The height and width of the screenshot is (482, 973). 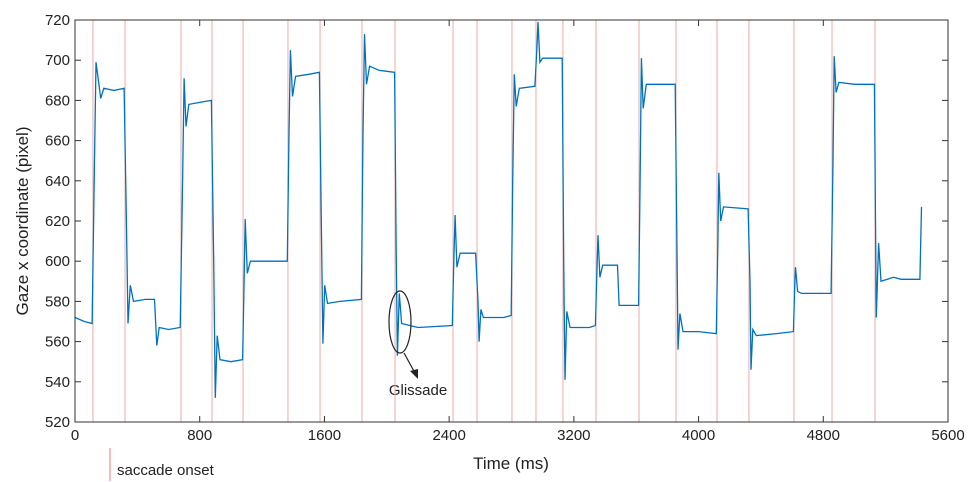 What do you see at coordinates (57, 261) in the screenshot?
I see `y-tick-label: 600` at bounding box center [57, 261].